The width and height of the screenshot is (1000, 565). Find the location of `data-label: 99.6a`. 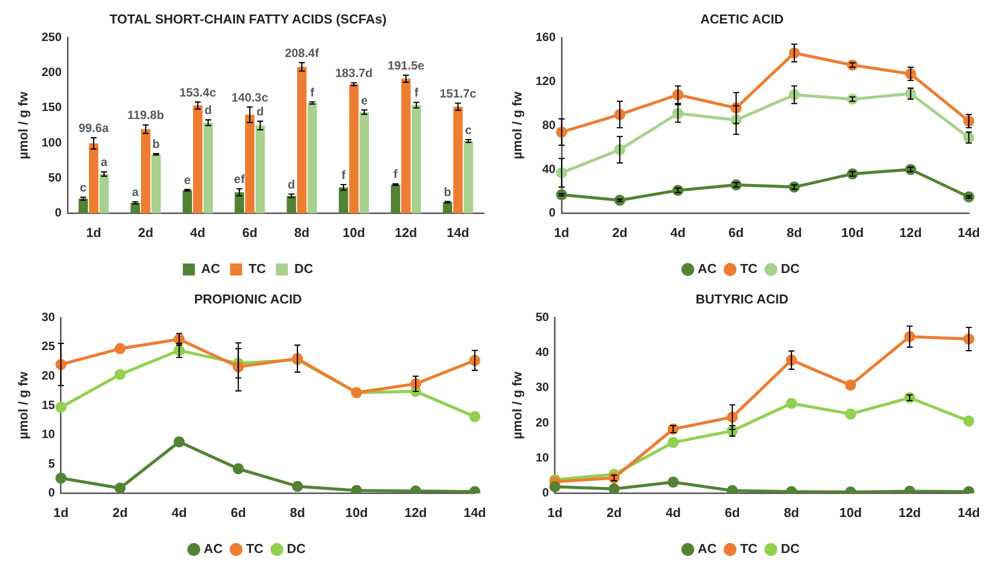

data-label: 99.6a is located at coordinates (93, 128).